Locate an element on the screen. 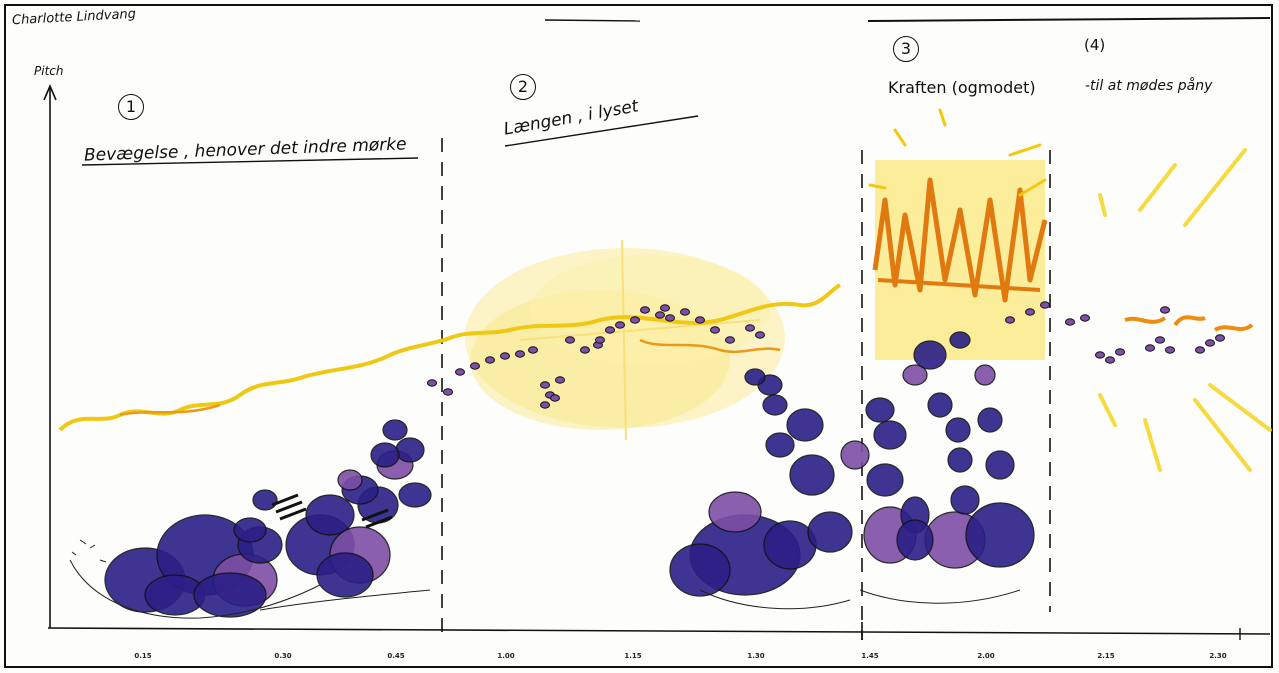  x-tick-label: 2.15 is located at coordinates (1106, 656).